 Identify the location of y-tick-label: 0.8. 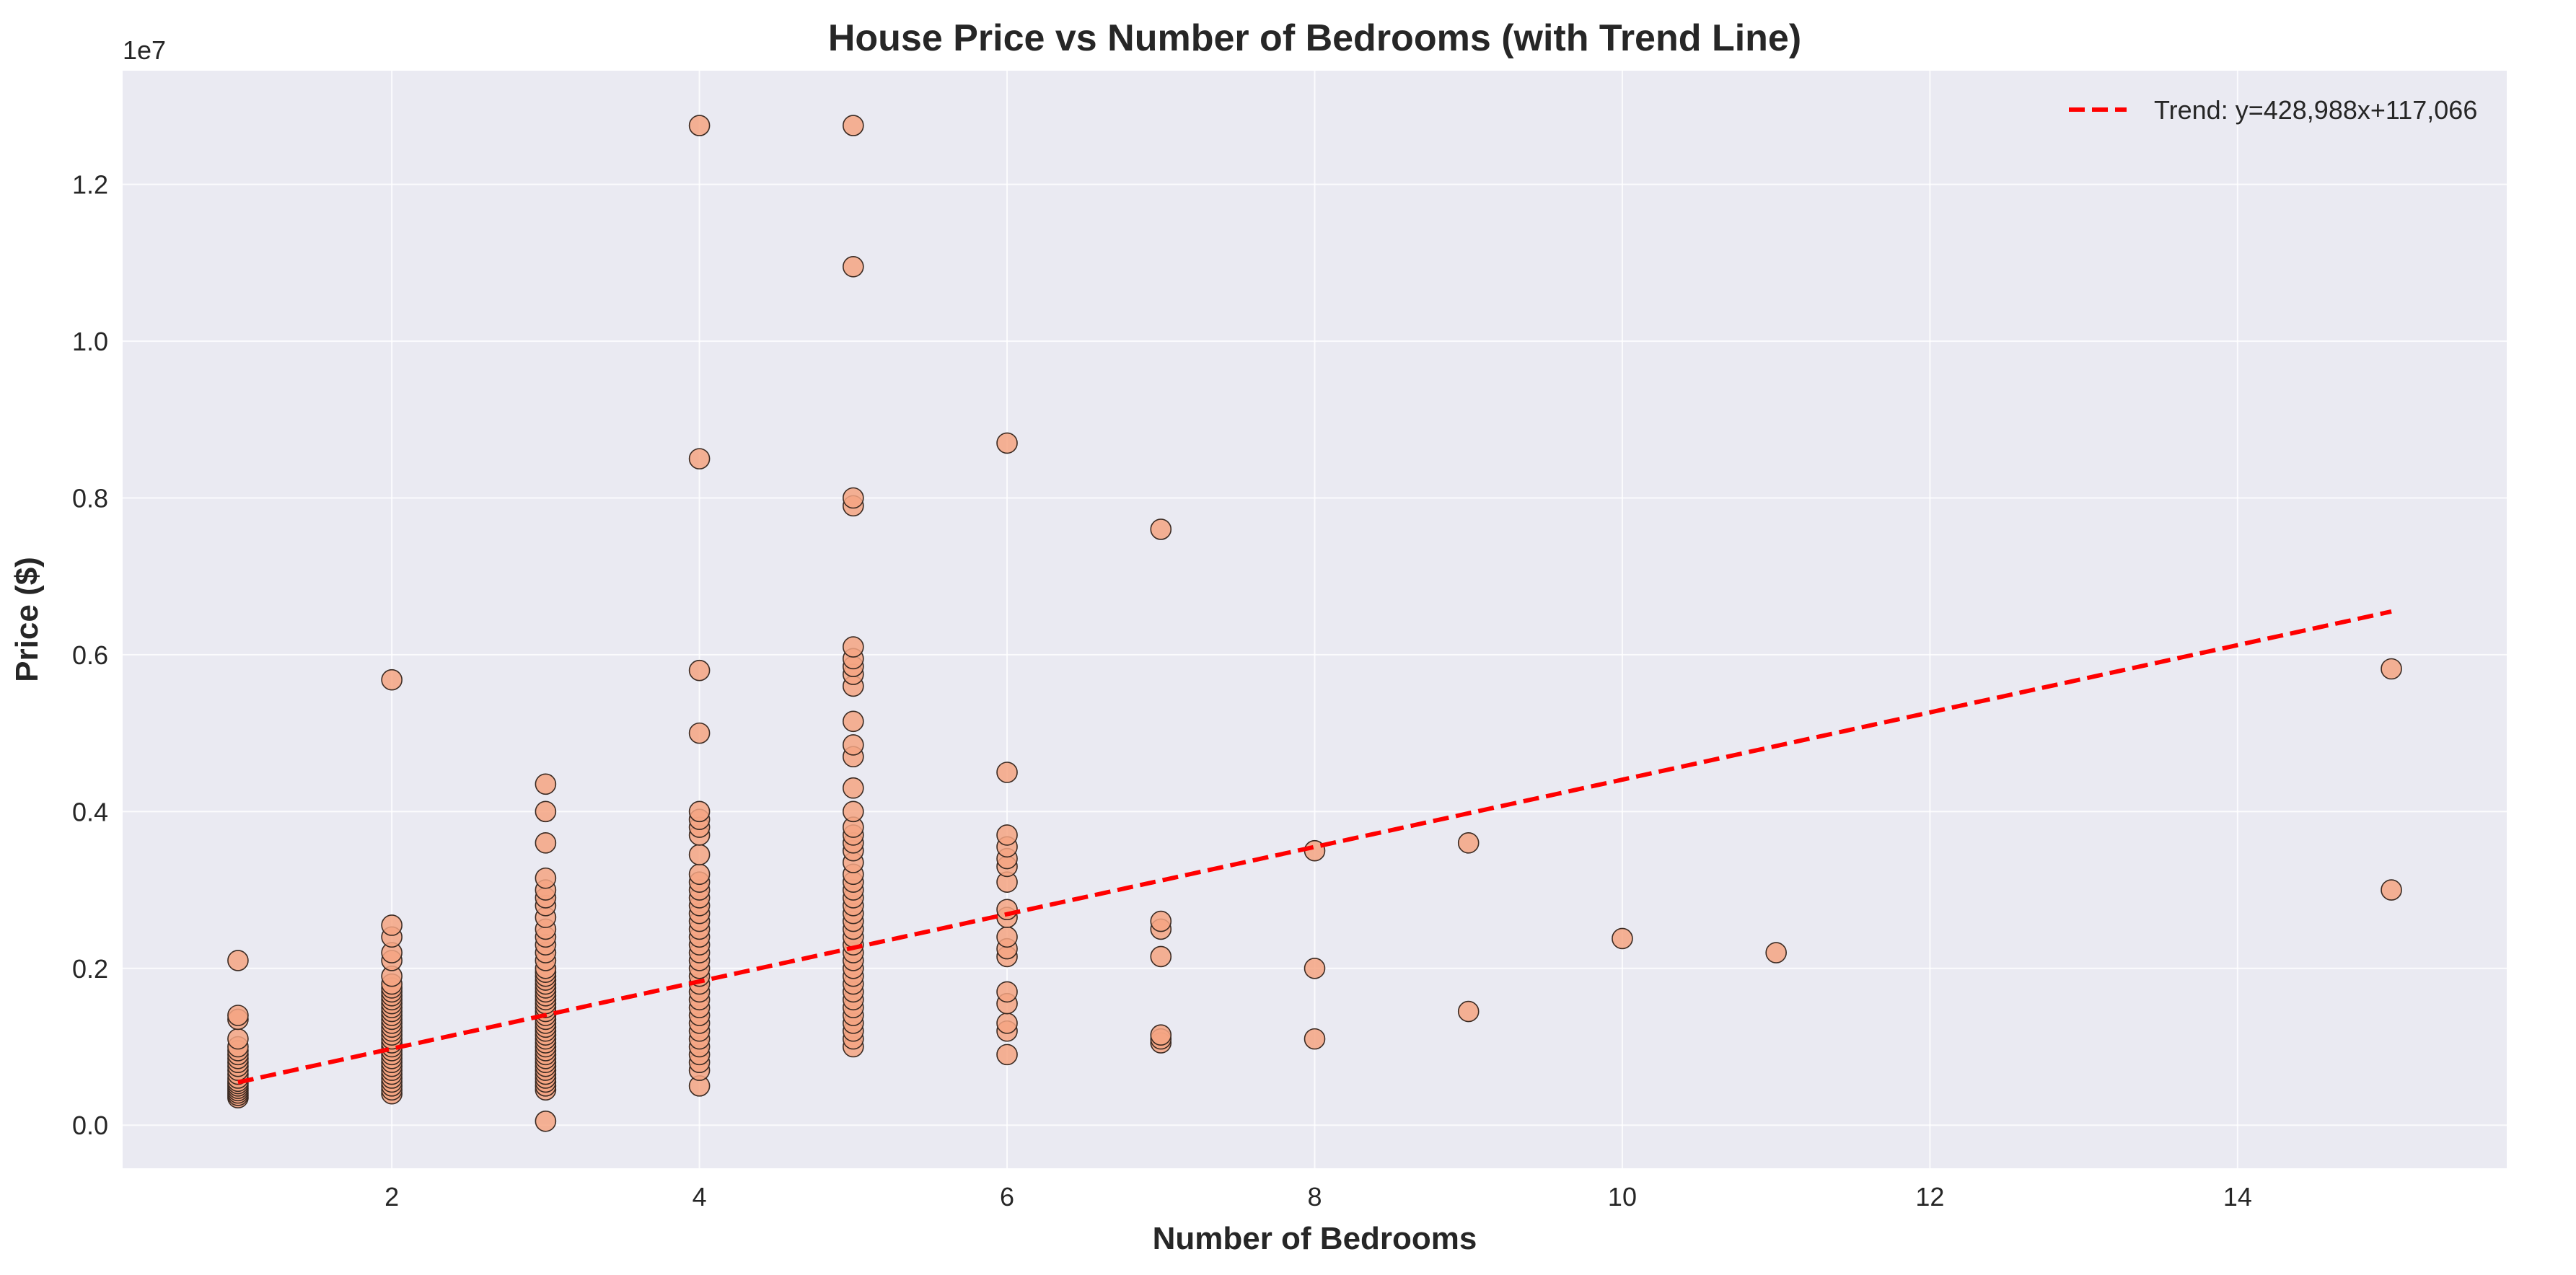
(90, 498).